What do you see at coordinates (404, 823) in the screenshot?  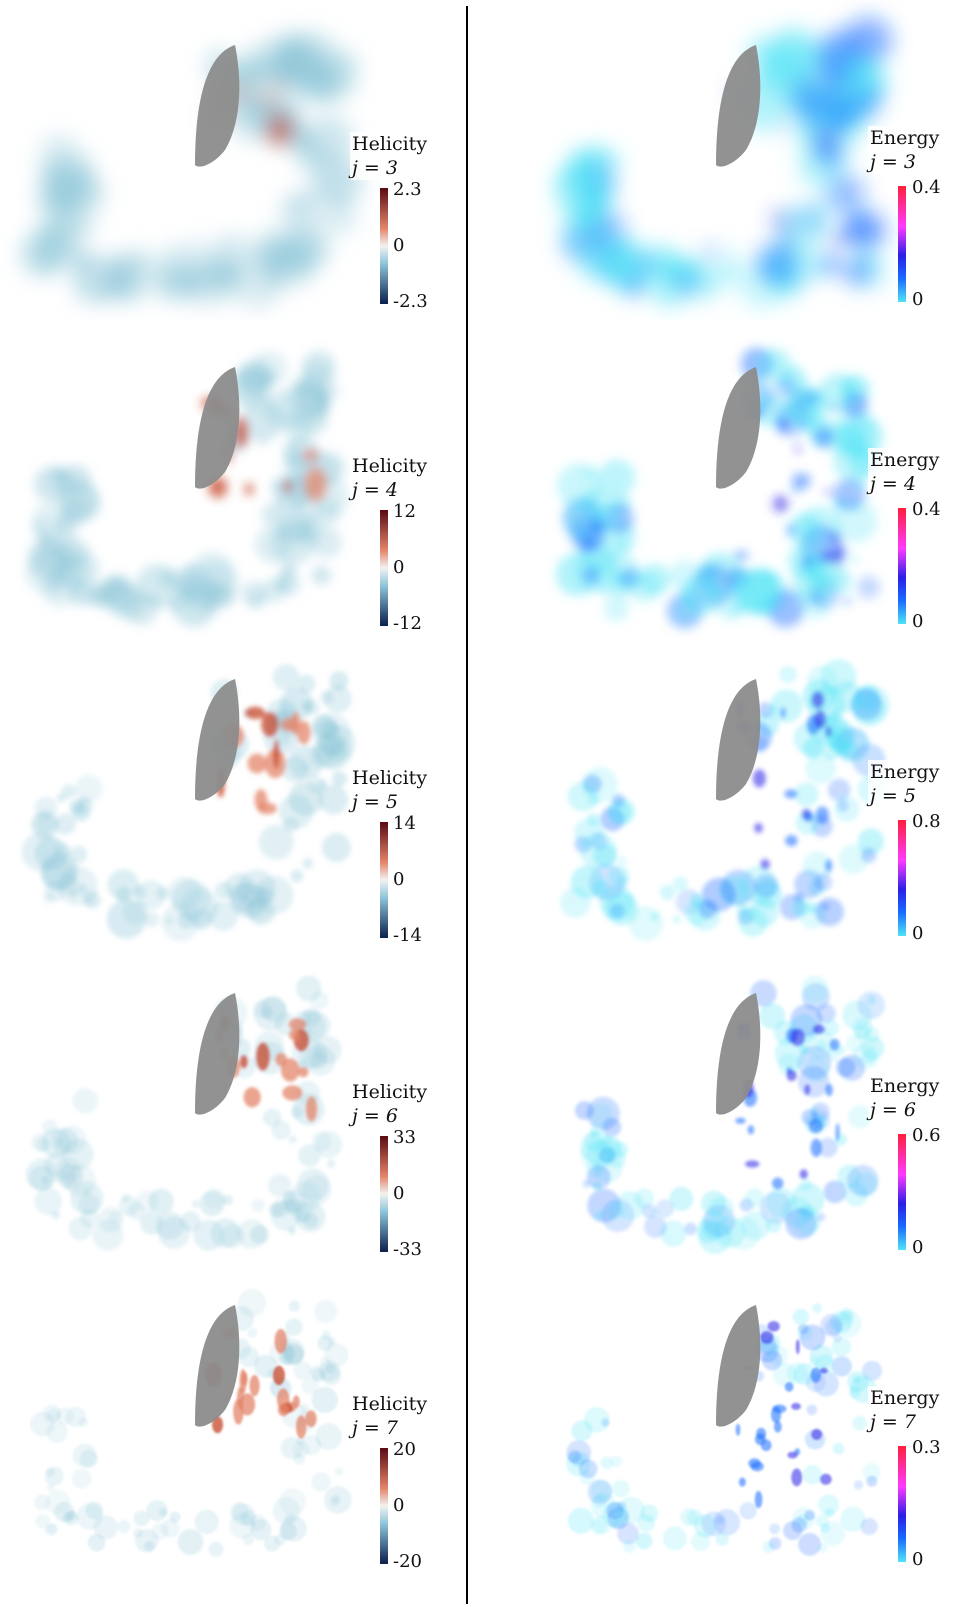 I see `colorbar-max-label: 14` at bounding box center [404, 823].